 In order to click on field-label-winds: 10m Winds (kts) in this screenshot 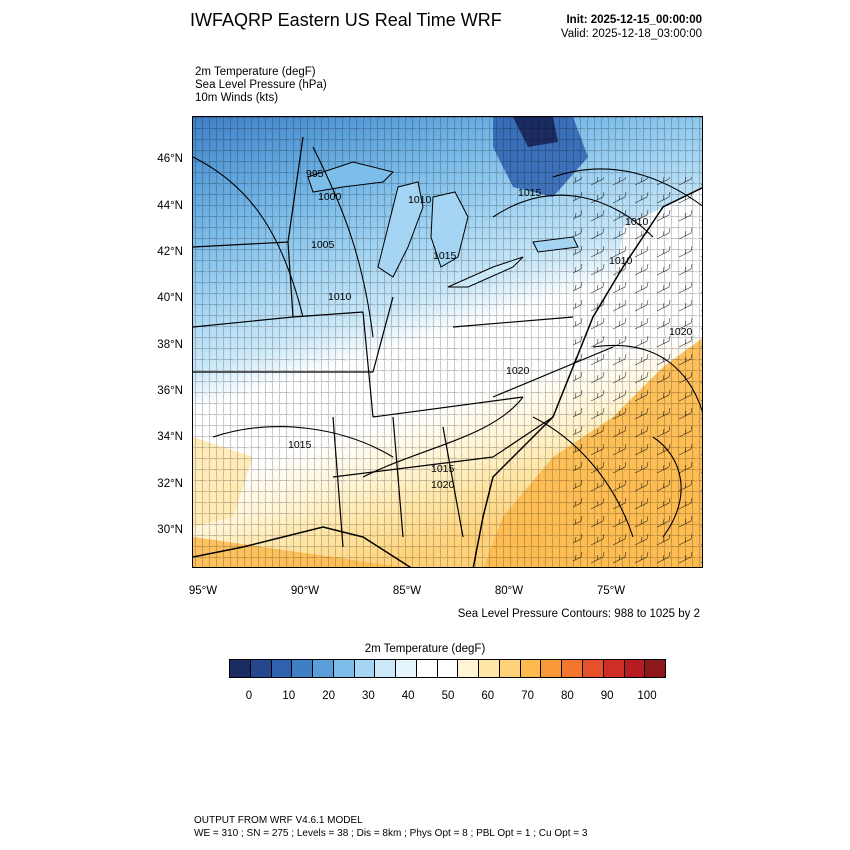, I will do `click(237, 98)`.